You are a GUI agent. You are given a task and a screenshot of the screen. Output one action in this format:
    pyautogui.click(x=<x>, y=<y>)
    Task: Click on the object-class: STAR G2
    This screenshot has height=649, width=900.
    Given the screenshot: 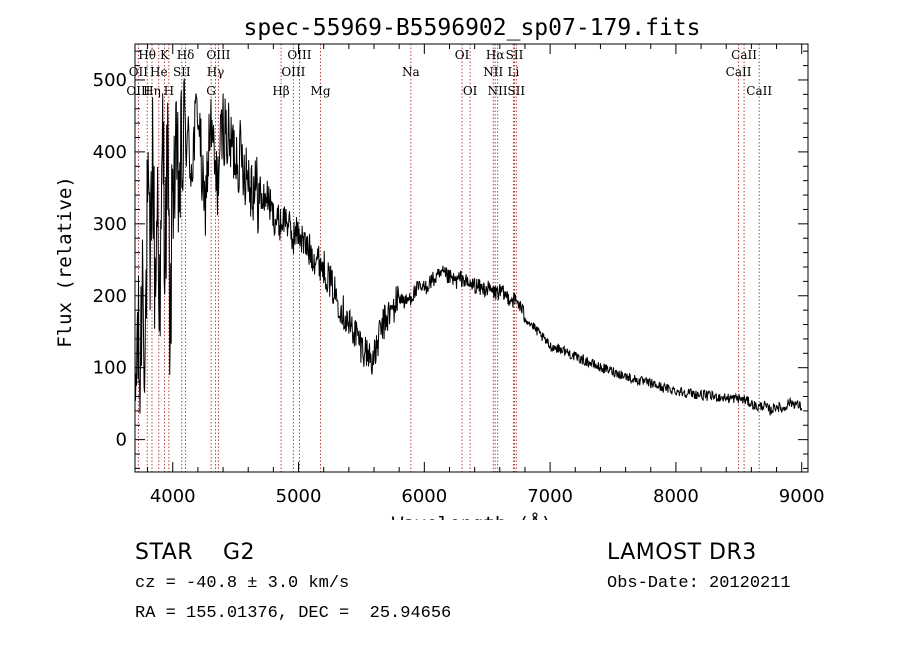 What is the action you would take?
    pyautogui.click(x=195, y=552)
    